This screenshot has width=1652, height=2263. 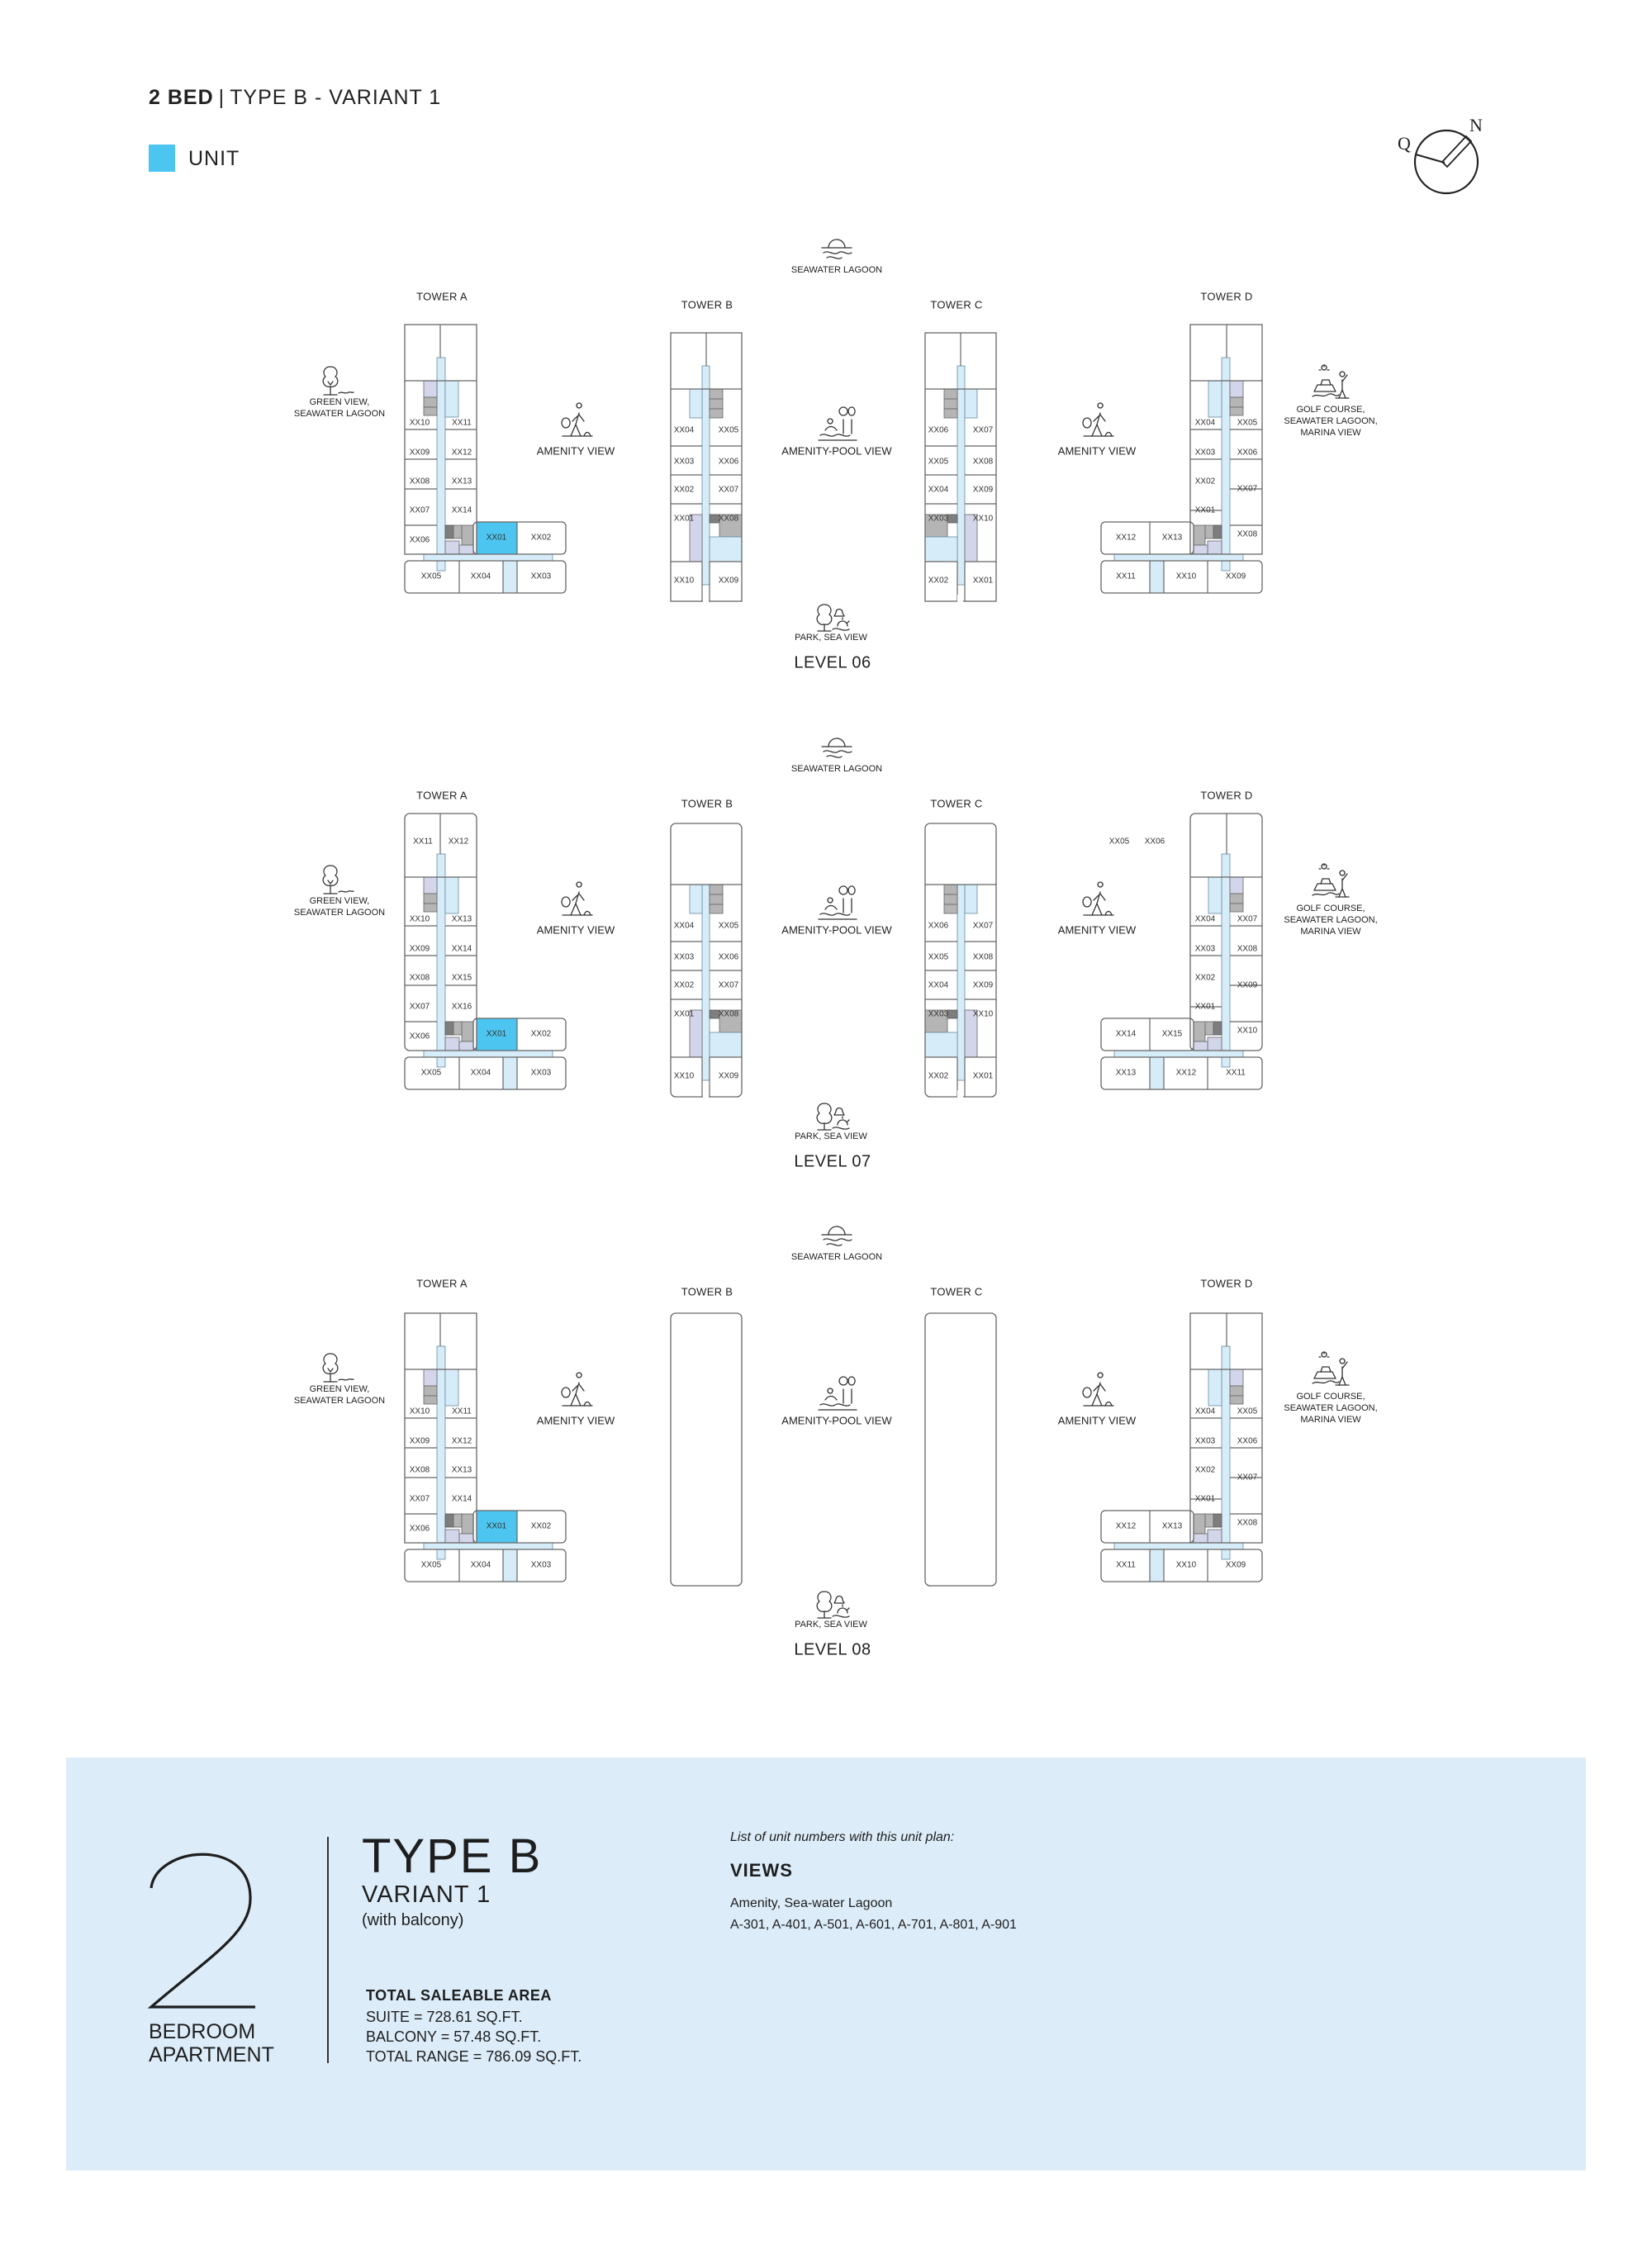 I want to click on unit-label: XX08, so click(x=1247, y=949).